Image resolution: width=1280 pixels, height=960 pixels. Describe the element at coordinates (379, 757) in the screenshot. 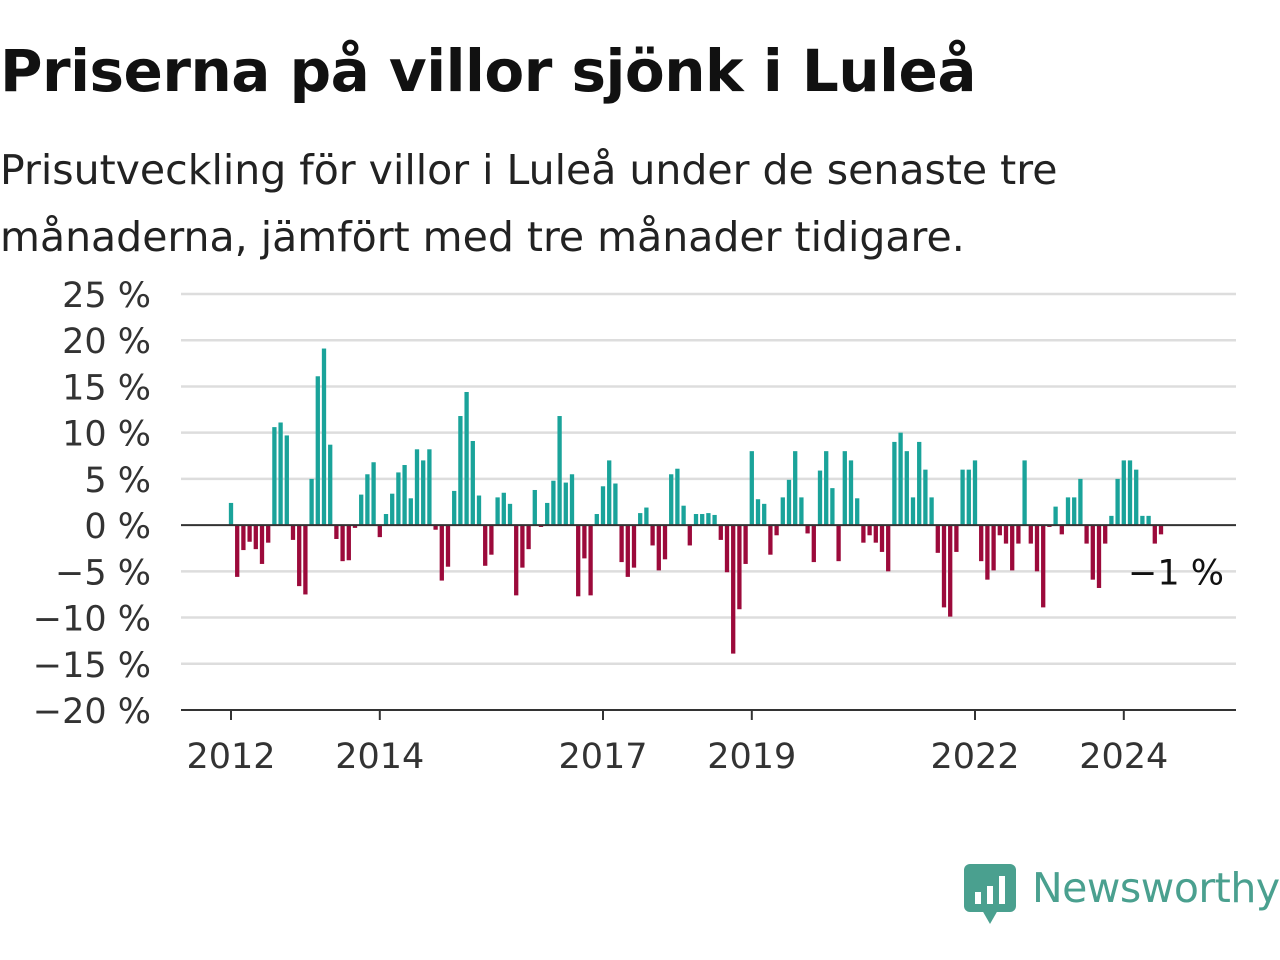

I see `x-tick-label: 2014` at that location.